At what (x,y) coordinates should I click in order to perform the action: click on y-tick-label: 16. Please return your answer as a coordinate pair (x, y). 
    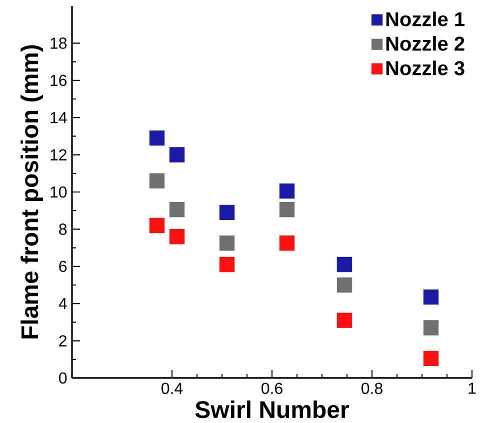
    Looking at the image, I should click on (58, 80).